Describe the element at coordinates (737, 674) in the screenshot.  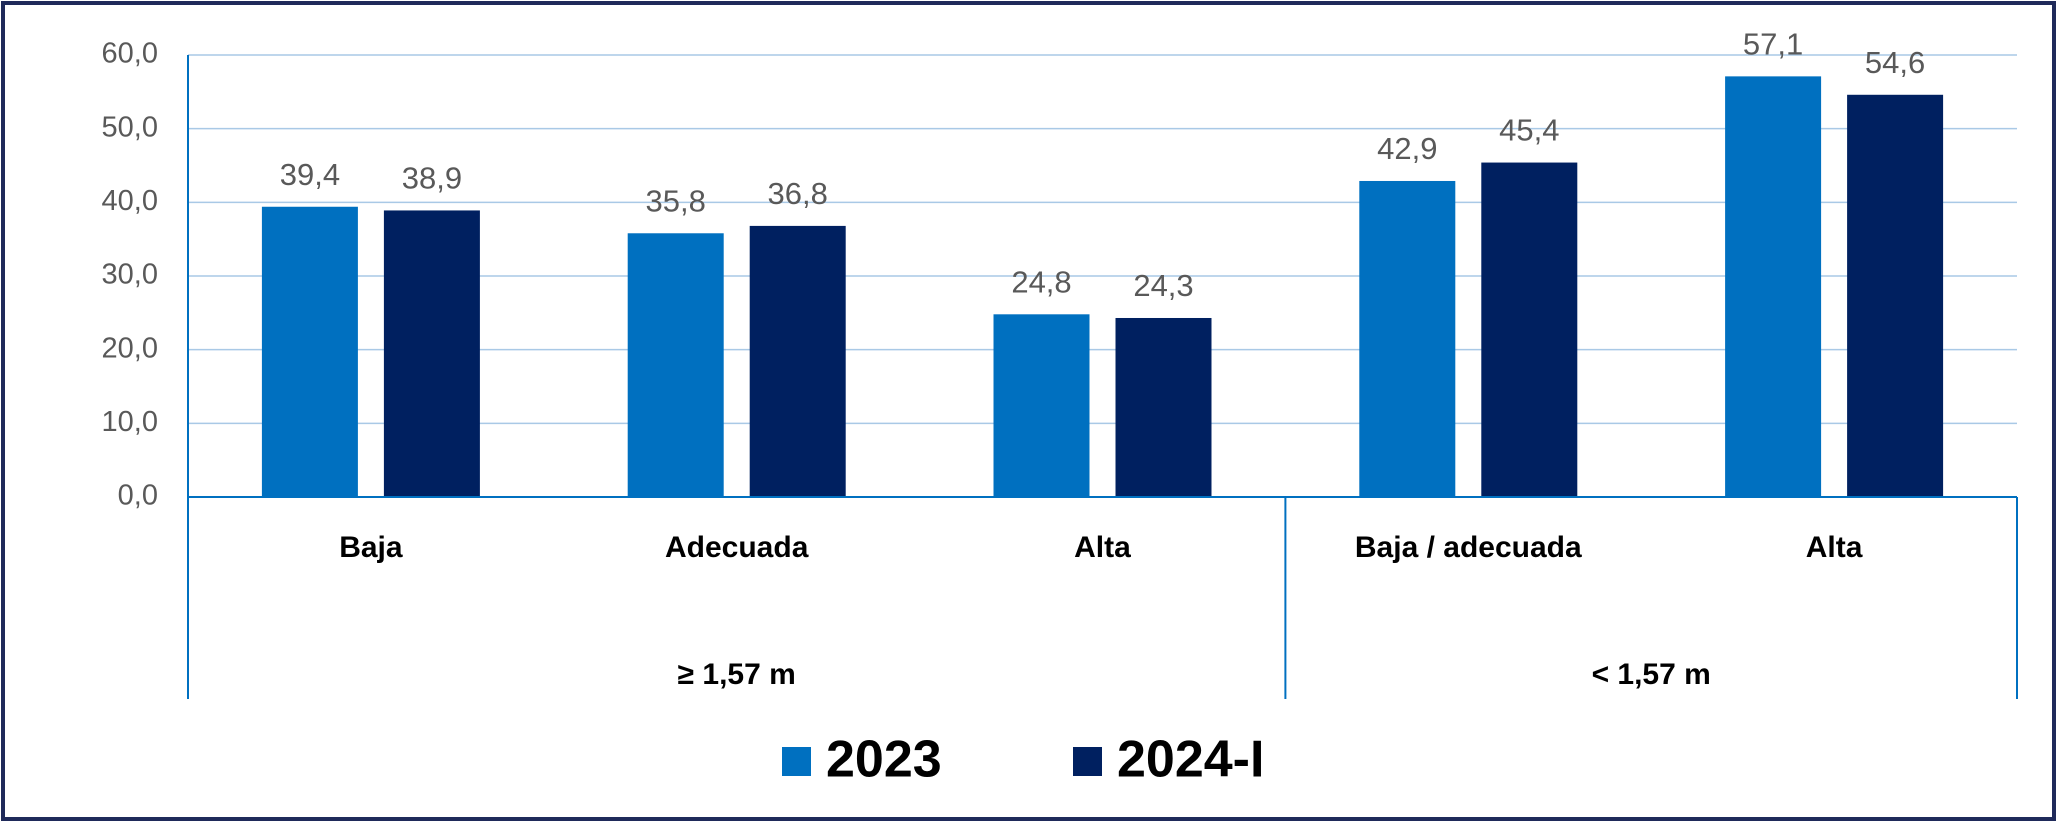
I see `group-label: ≥ 1,57 m` at that location.